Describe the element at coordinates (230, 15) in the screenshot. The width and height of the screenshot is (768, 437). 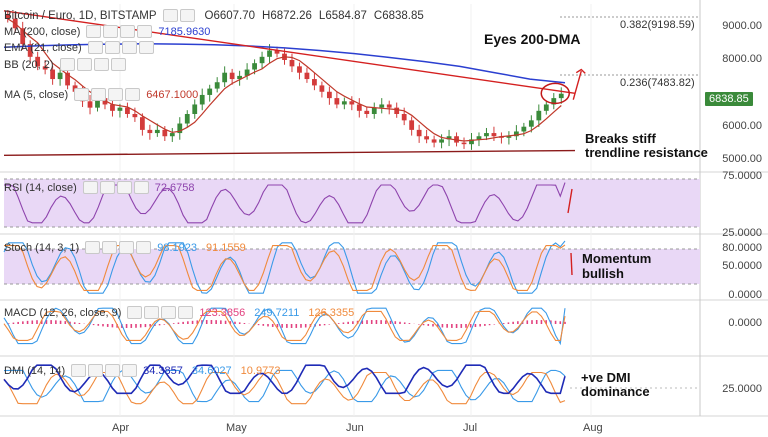
I see `ohlc-open: O6607.70` at that location.